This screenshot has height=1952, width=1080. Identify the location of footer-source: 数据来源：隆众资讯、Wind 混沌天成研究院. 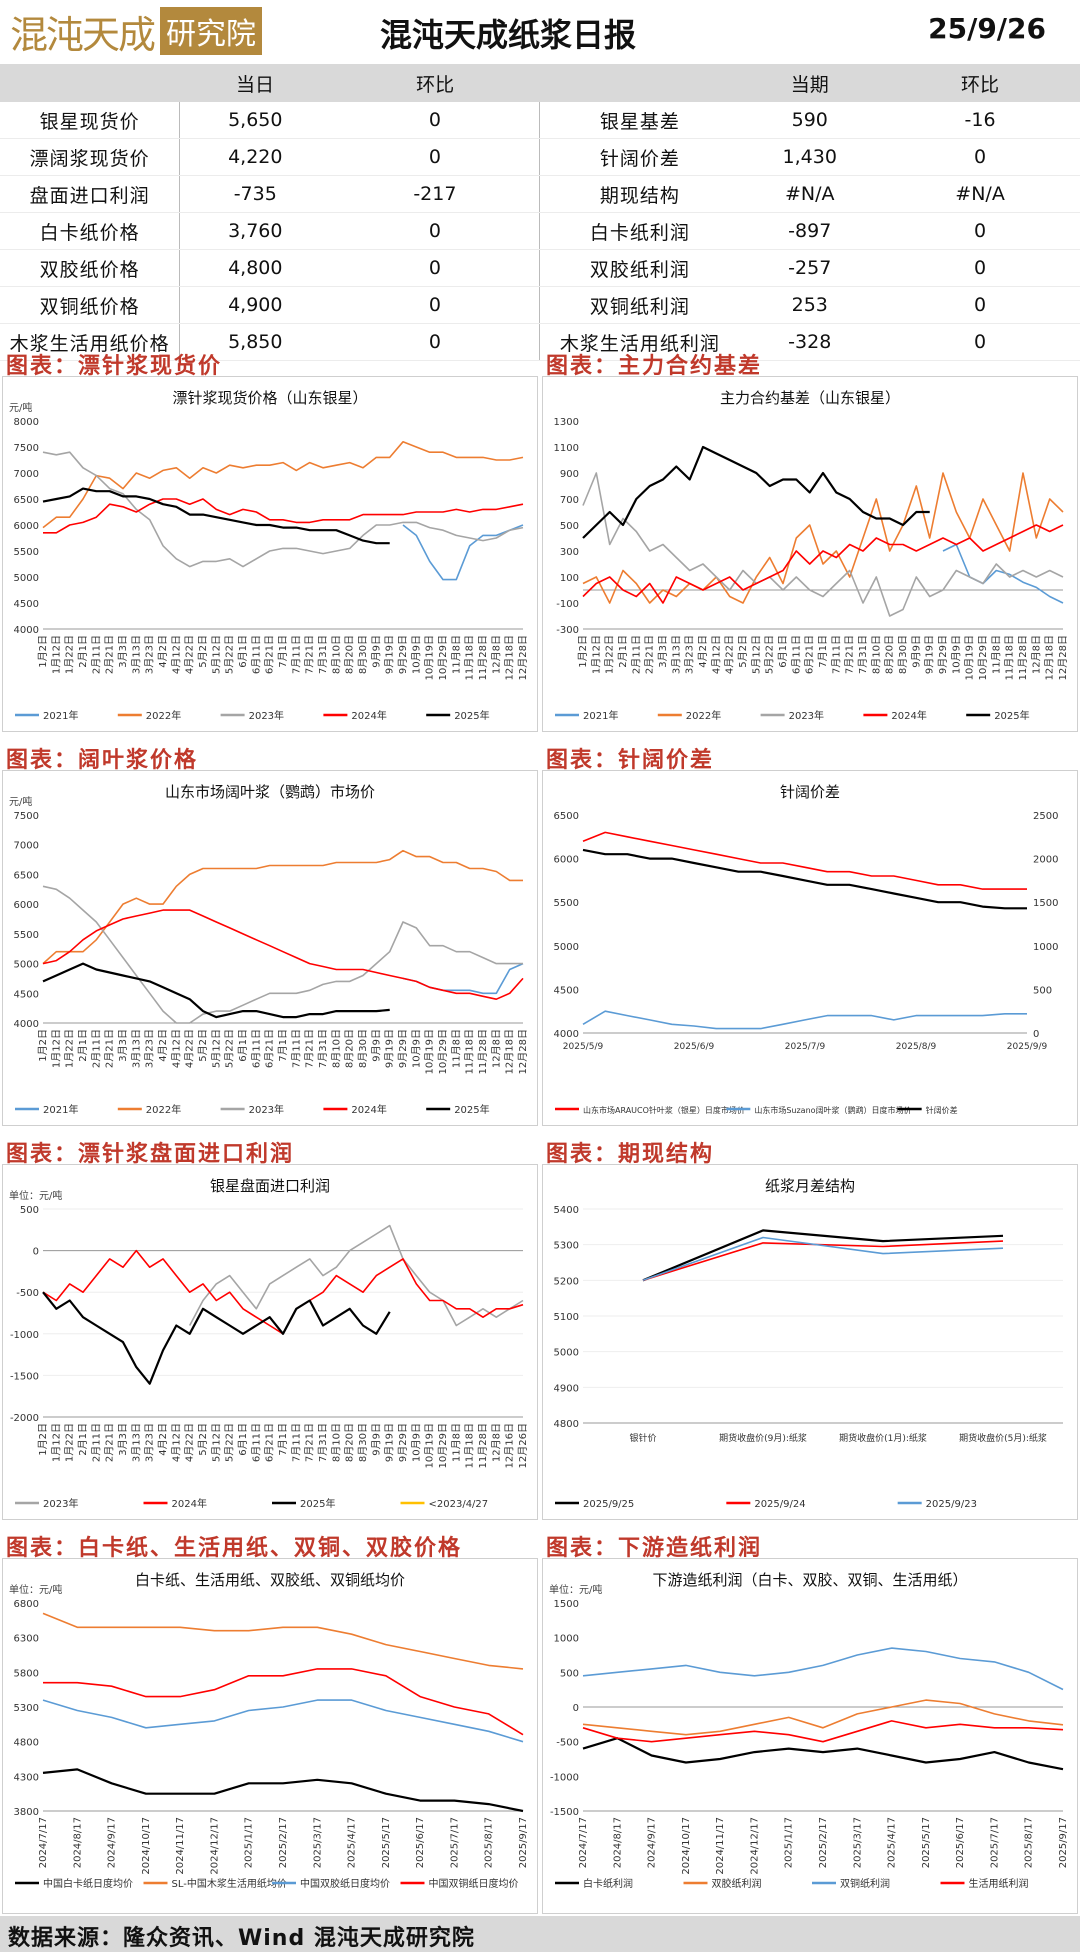
(241, 1938).